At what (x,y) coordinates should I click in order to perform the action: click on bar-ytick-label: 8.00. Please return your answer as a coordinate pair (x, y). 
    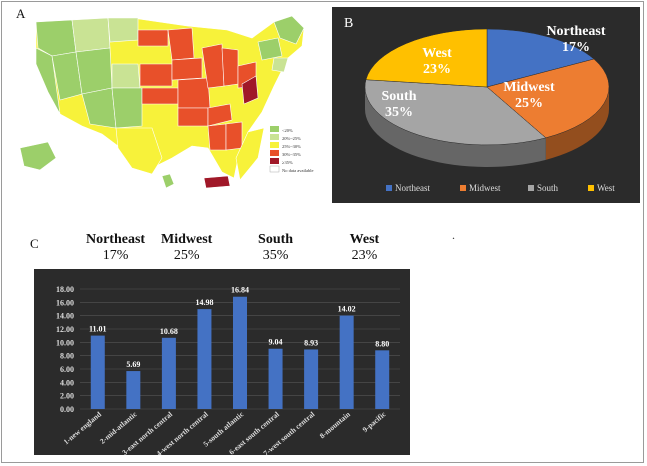
    Looking at the image, I should click on (67, 356).